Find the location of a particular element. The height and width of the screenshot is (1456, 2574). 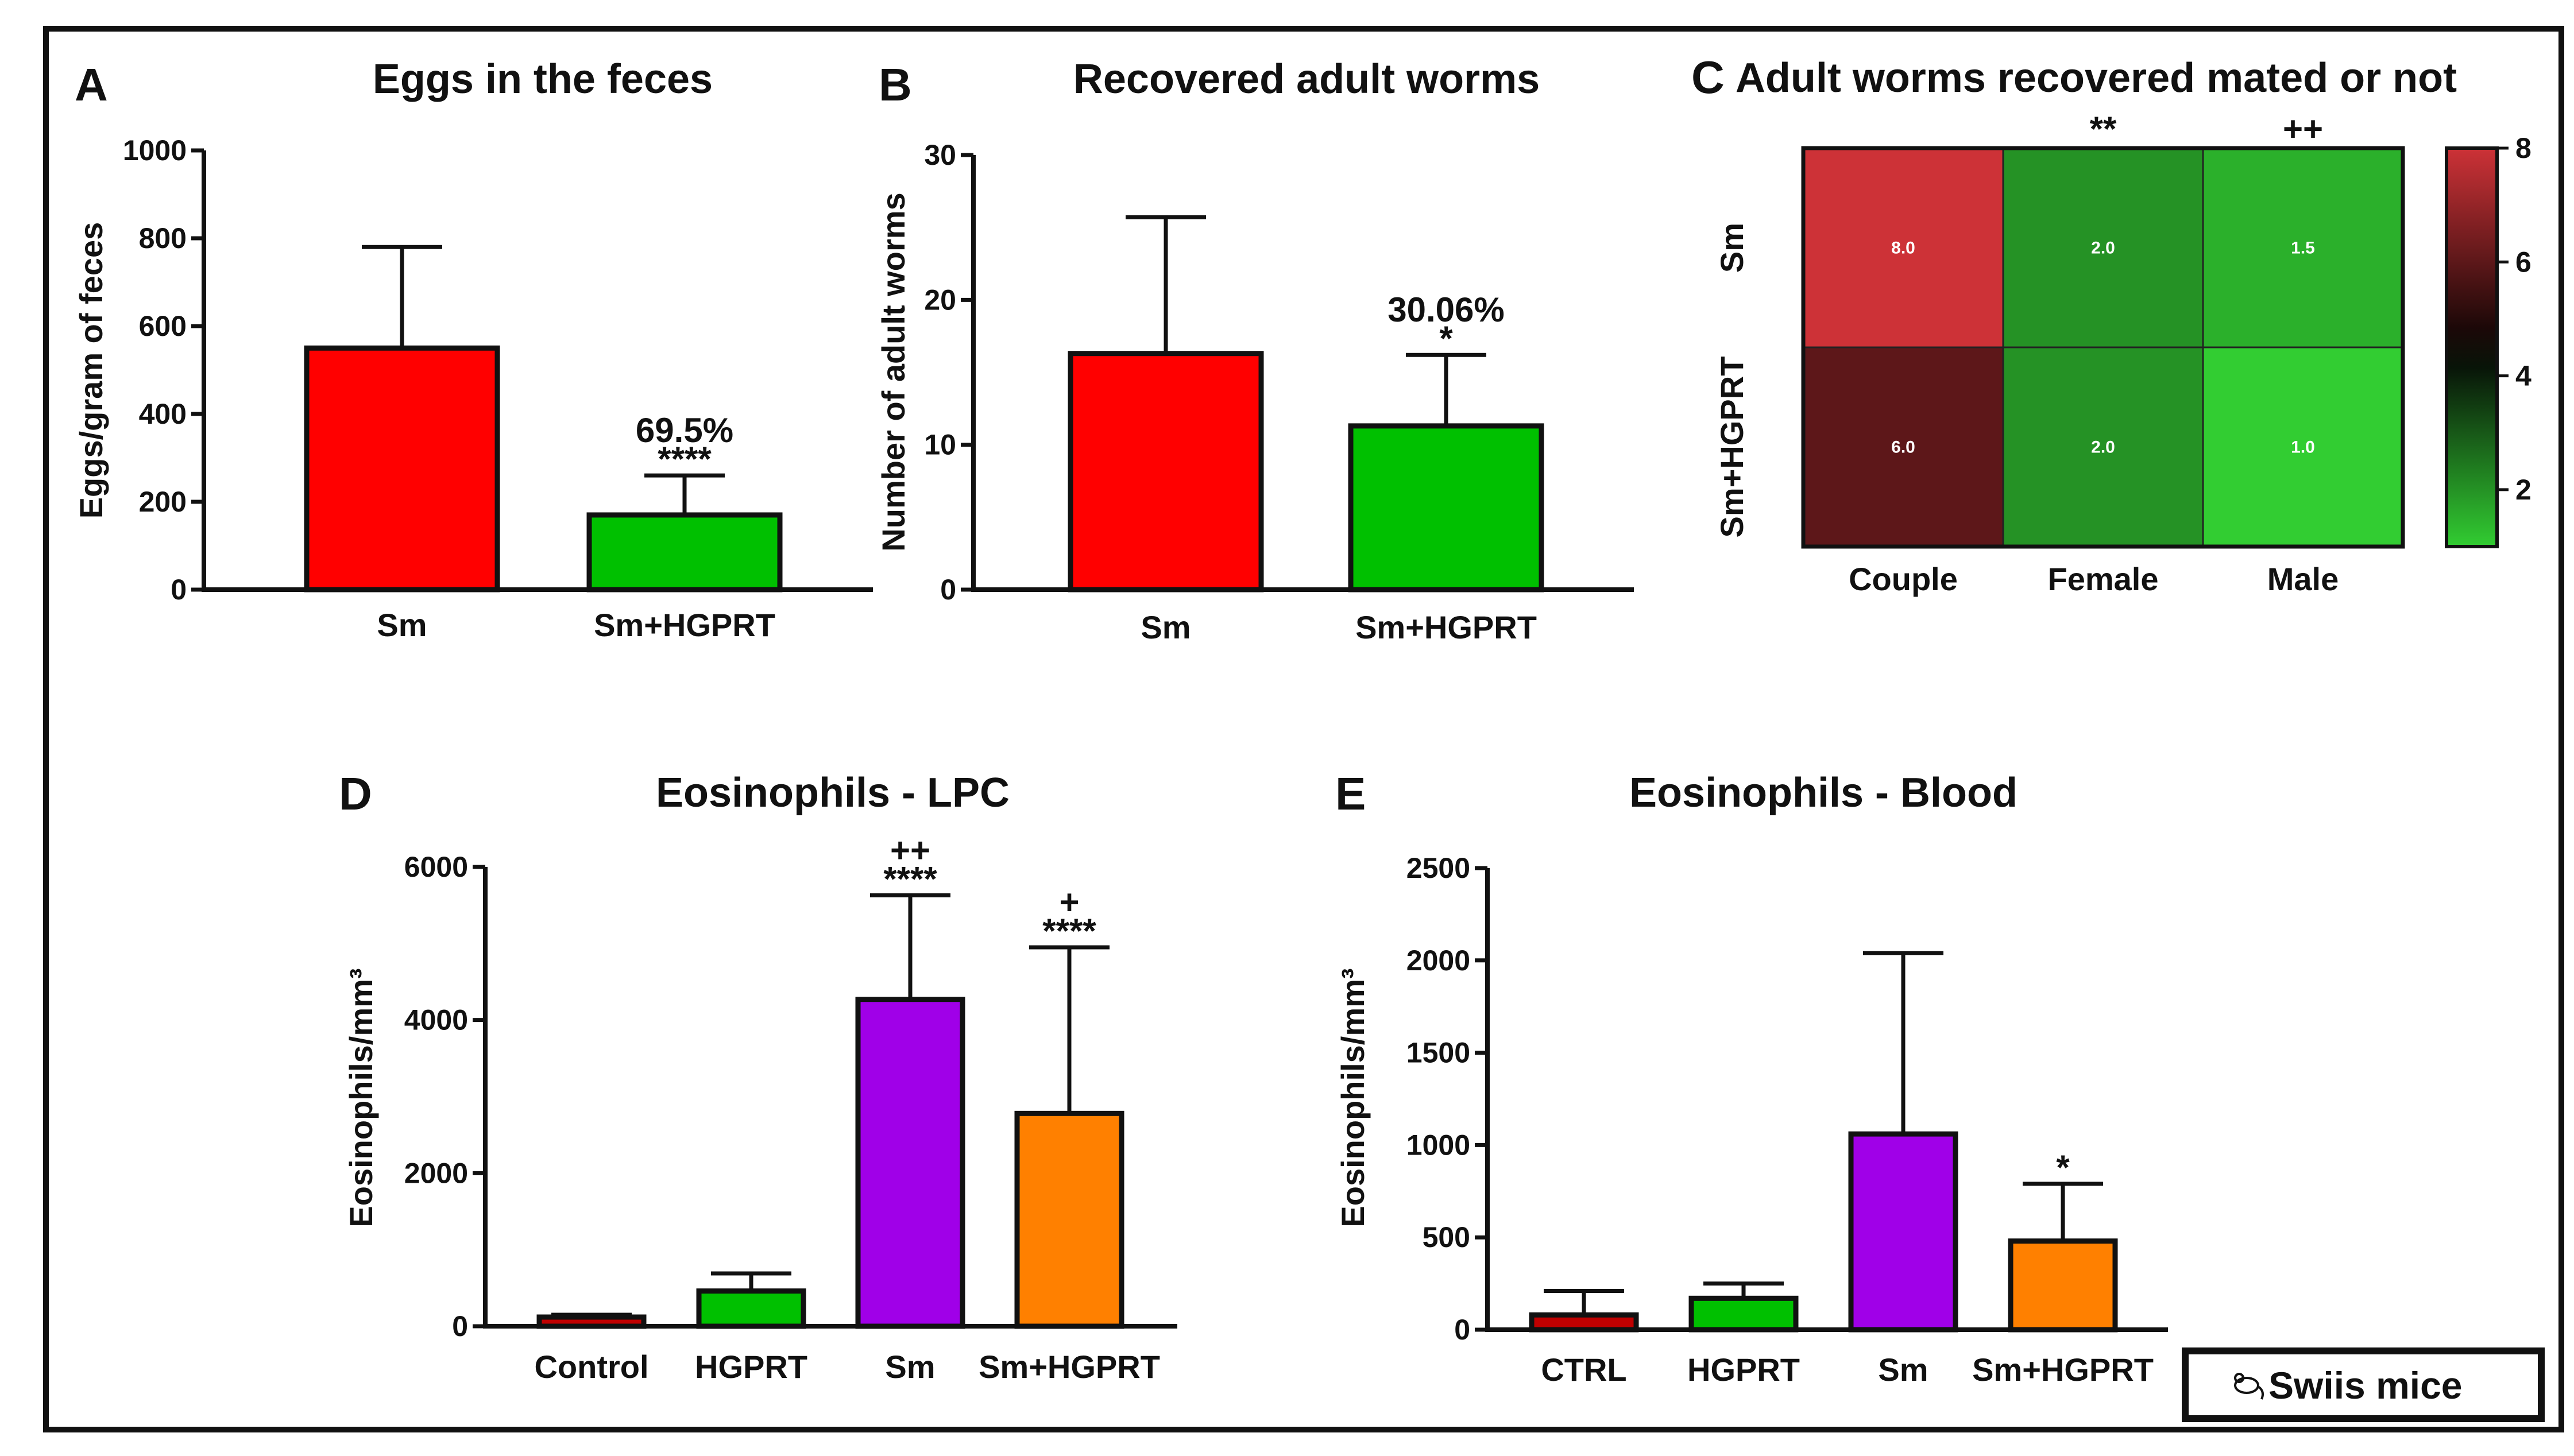

colorbar-tick-label: 4 is located at coordinates (2523, 376).